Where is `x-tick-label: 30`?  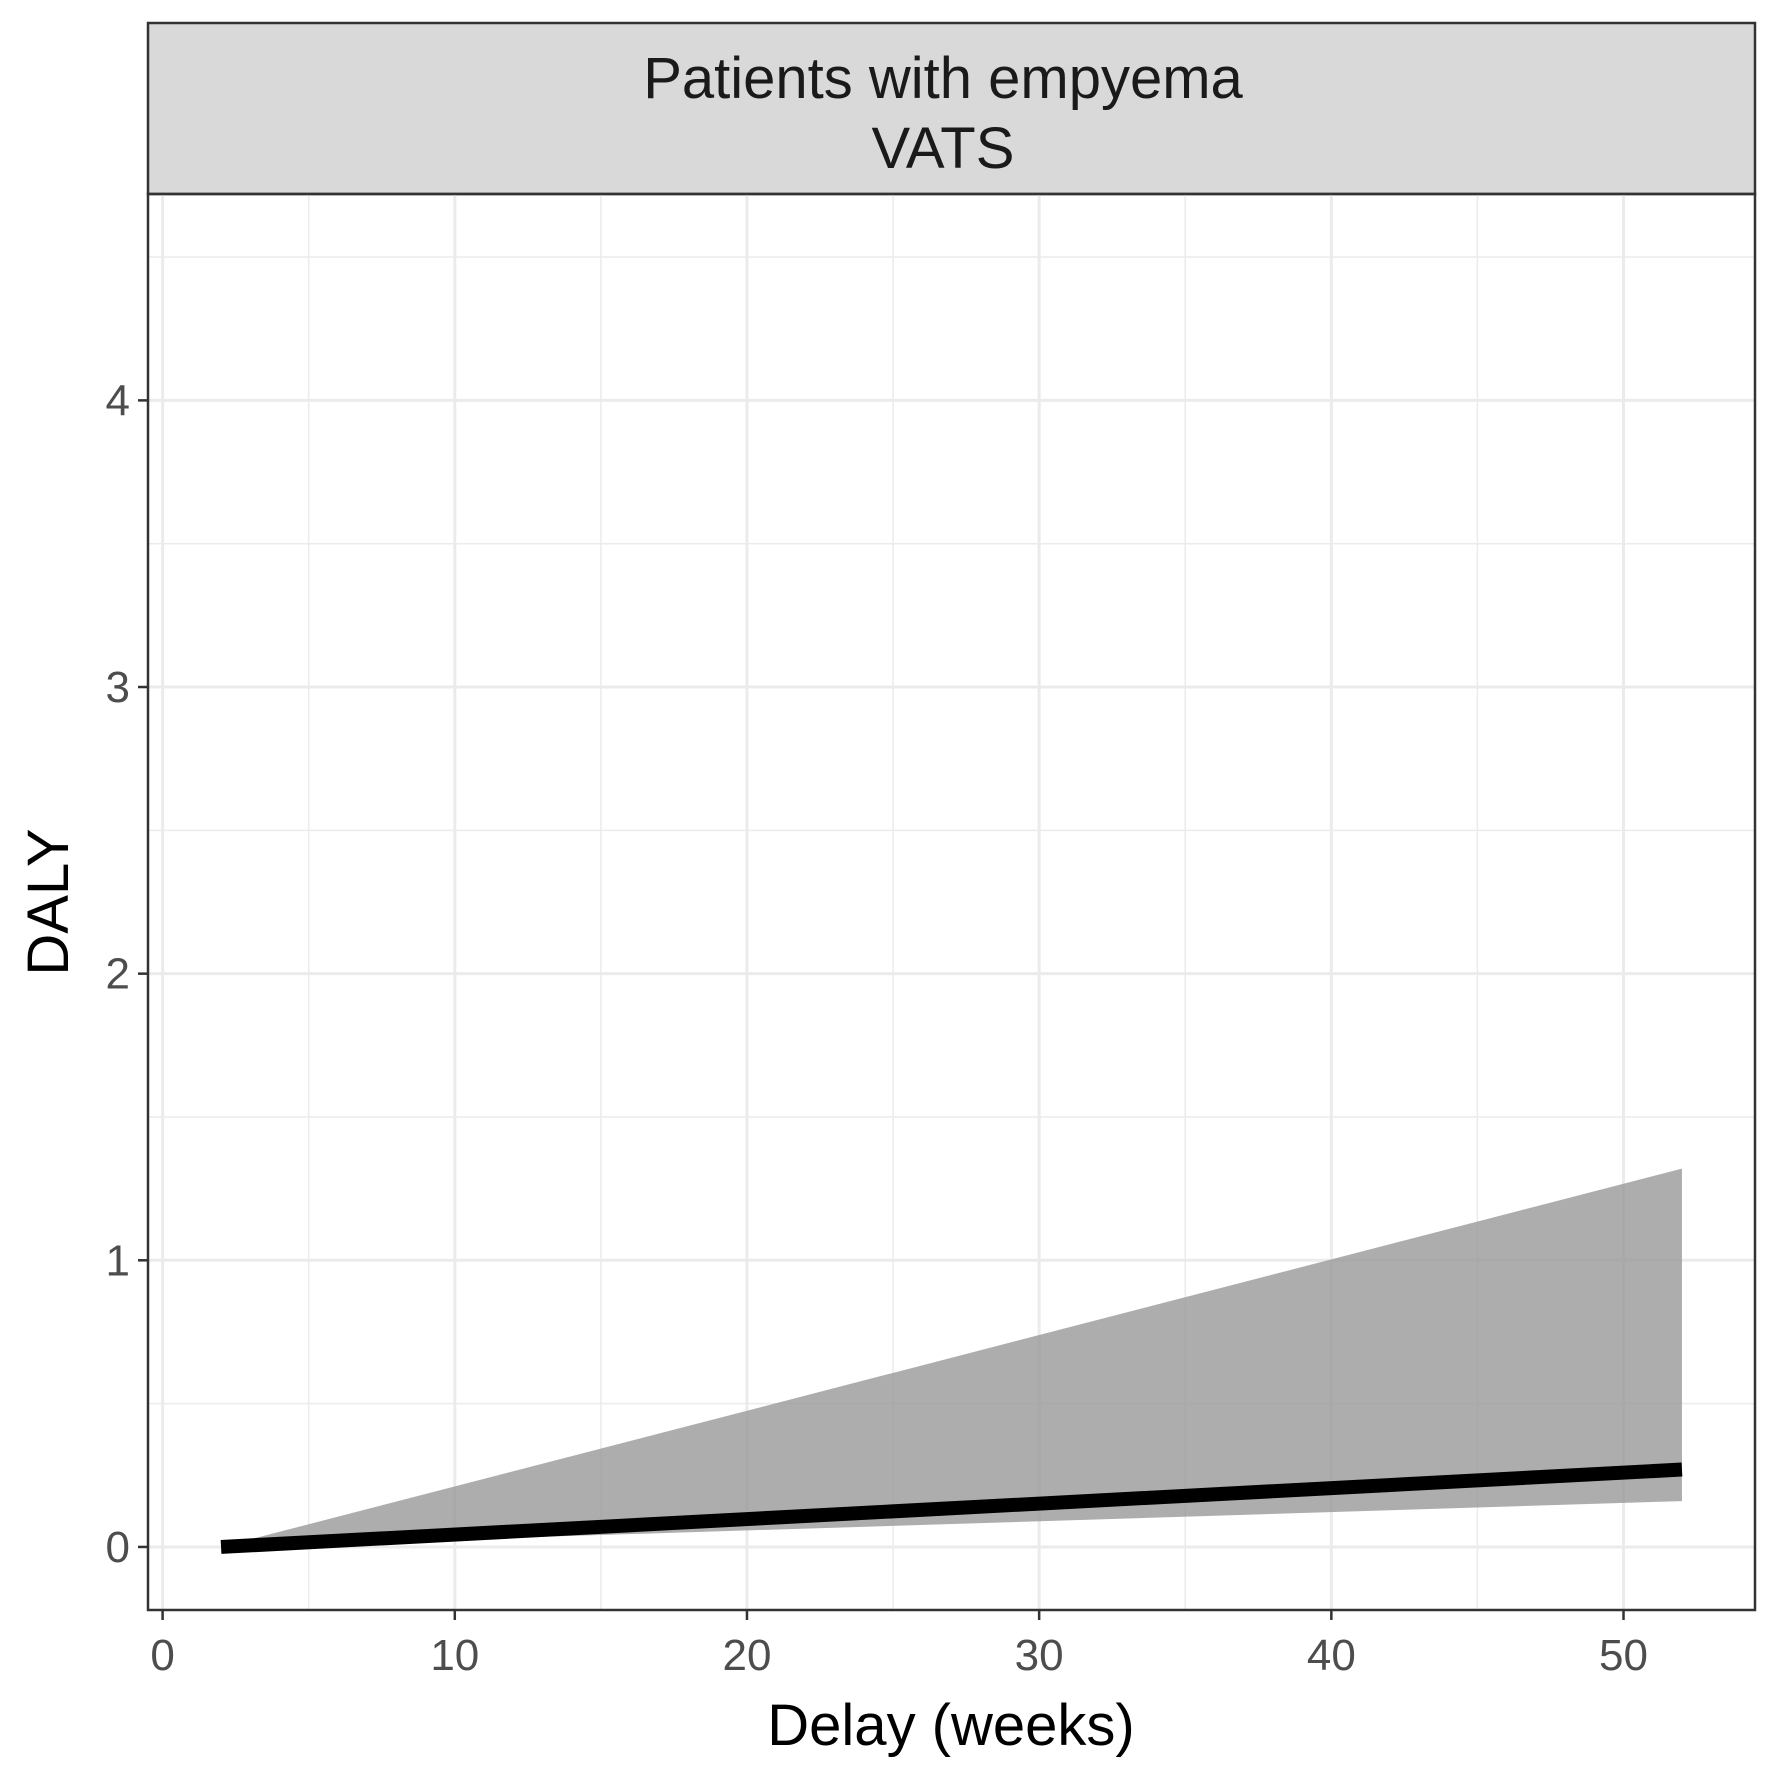 x-tick-label: 30 is located at coordinates (1039, 1655).